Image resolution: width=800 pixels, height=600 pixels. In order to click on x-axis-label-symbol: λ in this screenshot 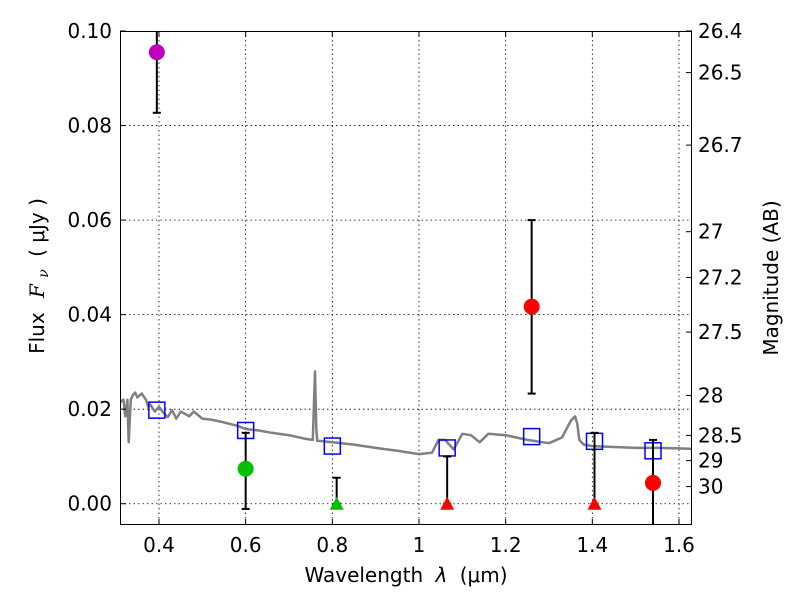, I will do `click(441, 575)`.